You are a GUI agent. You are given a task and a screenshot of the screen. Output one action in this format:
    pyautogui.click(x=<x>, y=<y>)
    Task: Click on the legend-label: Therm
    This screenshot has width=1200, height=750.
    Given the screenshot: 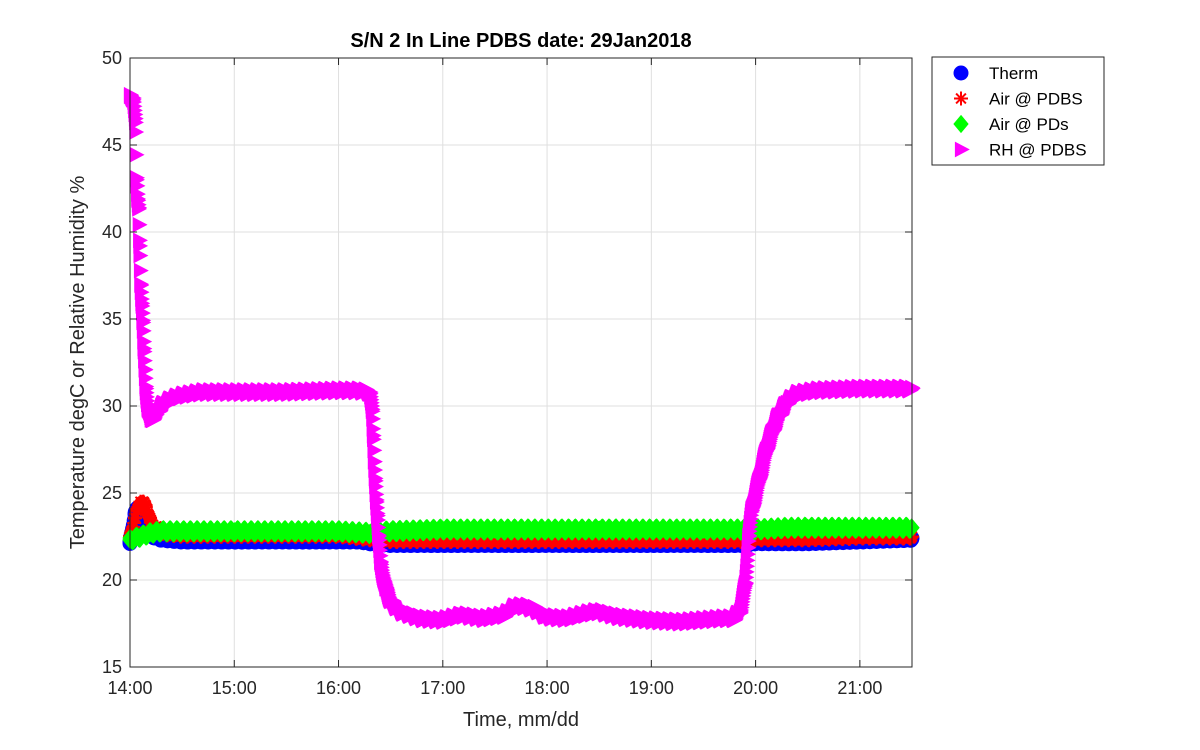 What is the action you would take?
    pyautogui.click(x=1013, y=73)
    